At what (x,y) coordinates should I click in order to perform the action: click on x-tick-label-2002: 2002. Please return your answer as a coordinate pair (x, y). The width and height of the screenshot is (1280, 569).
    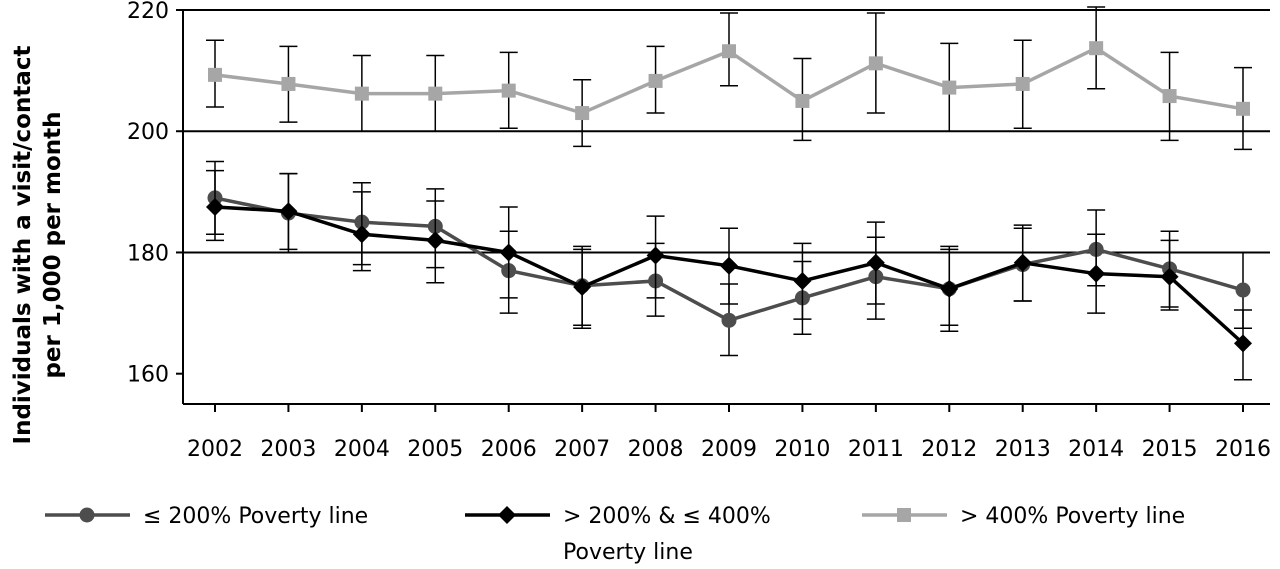
    Looking at the image, I should click on (215, 449).